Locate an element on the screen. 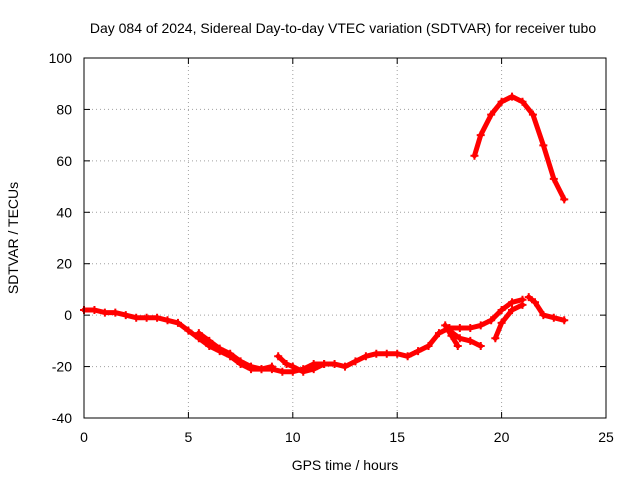  y-tick-label: -20 is located at coordinates (62, 367).